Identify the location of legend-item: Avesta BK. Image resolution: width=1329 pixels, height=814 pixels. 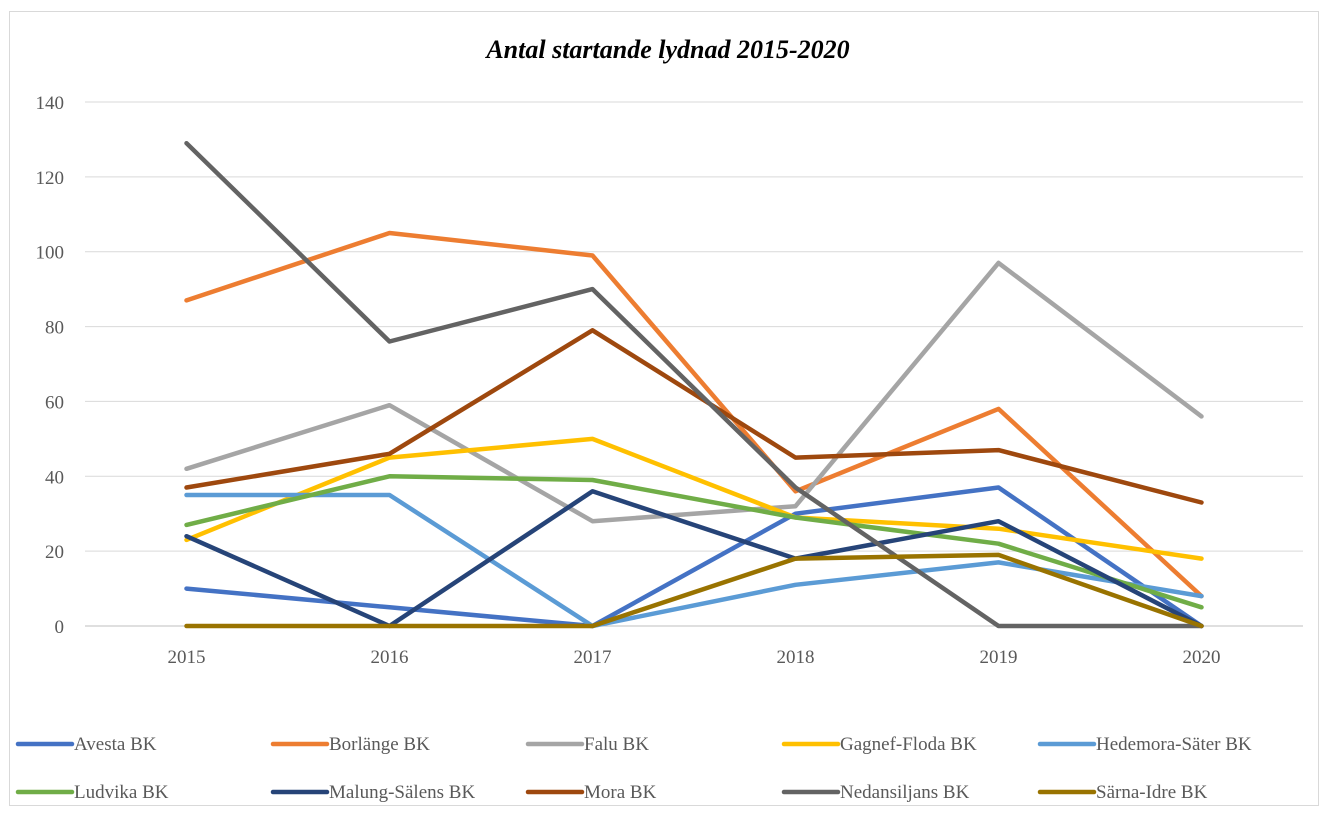
(86, 744).